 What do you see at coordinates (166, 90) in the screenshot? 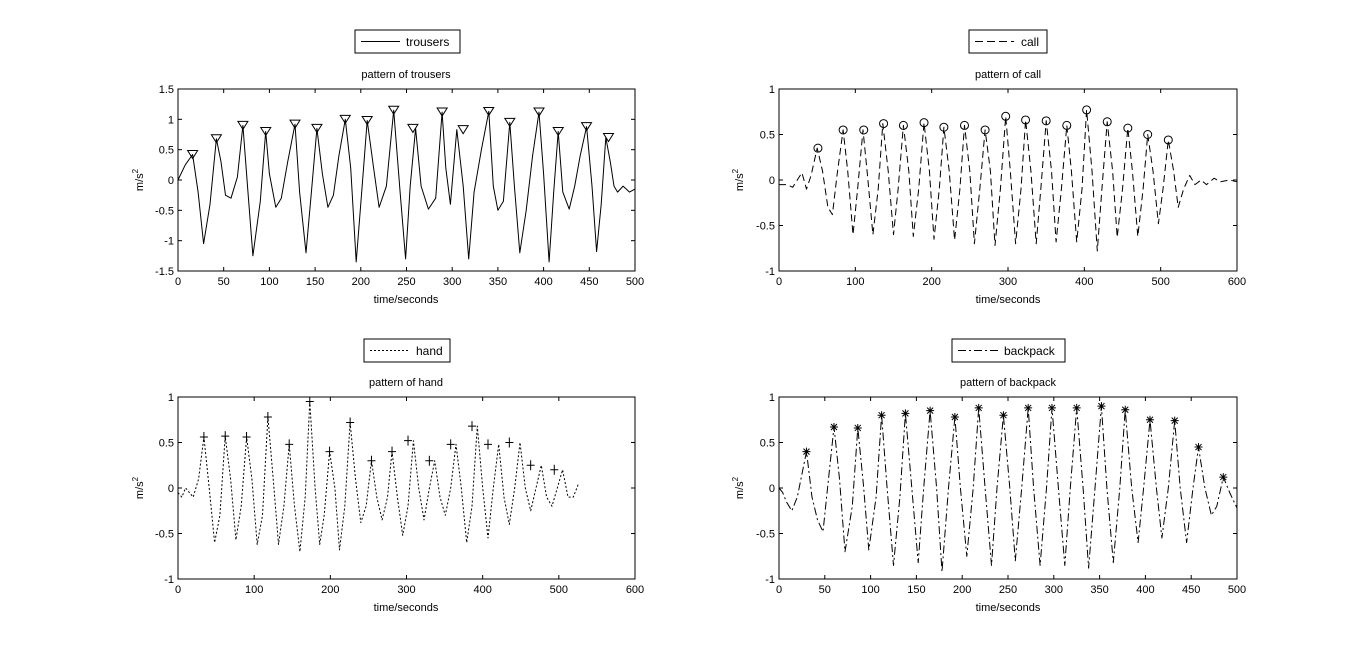
I see `y-tick-label: 1.5` at bounding box center [166, 90].